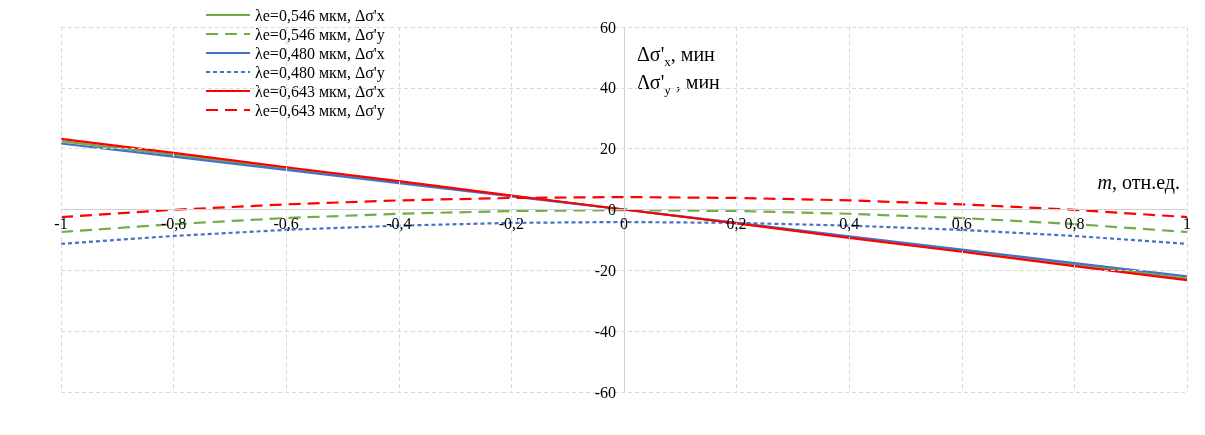 Image resolution: width=1205 pixels, height=435 pixels. I want to click on legend-label: λe=0,480 мкм, Δσ'y, so click(320, 72).